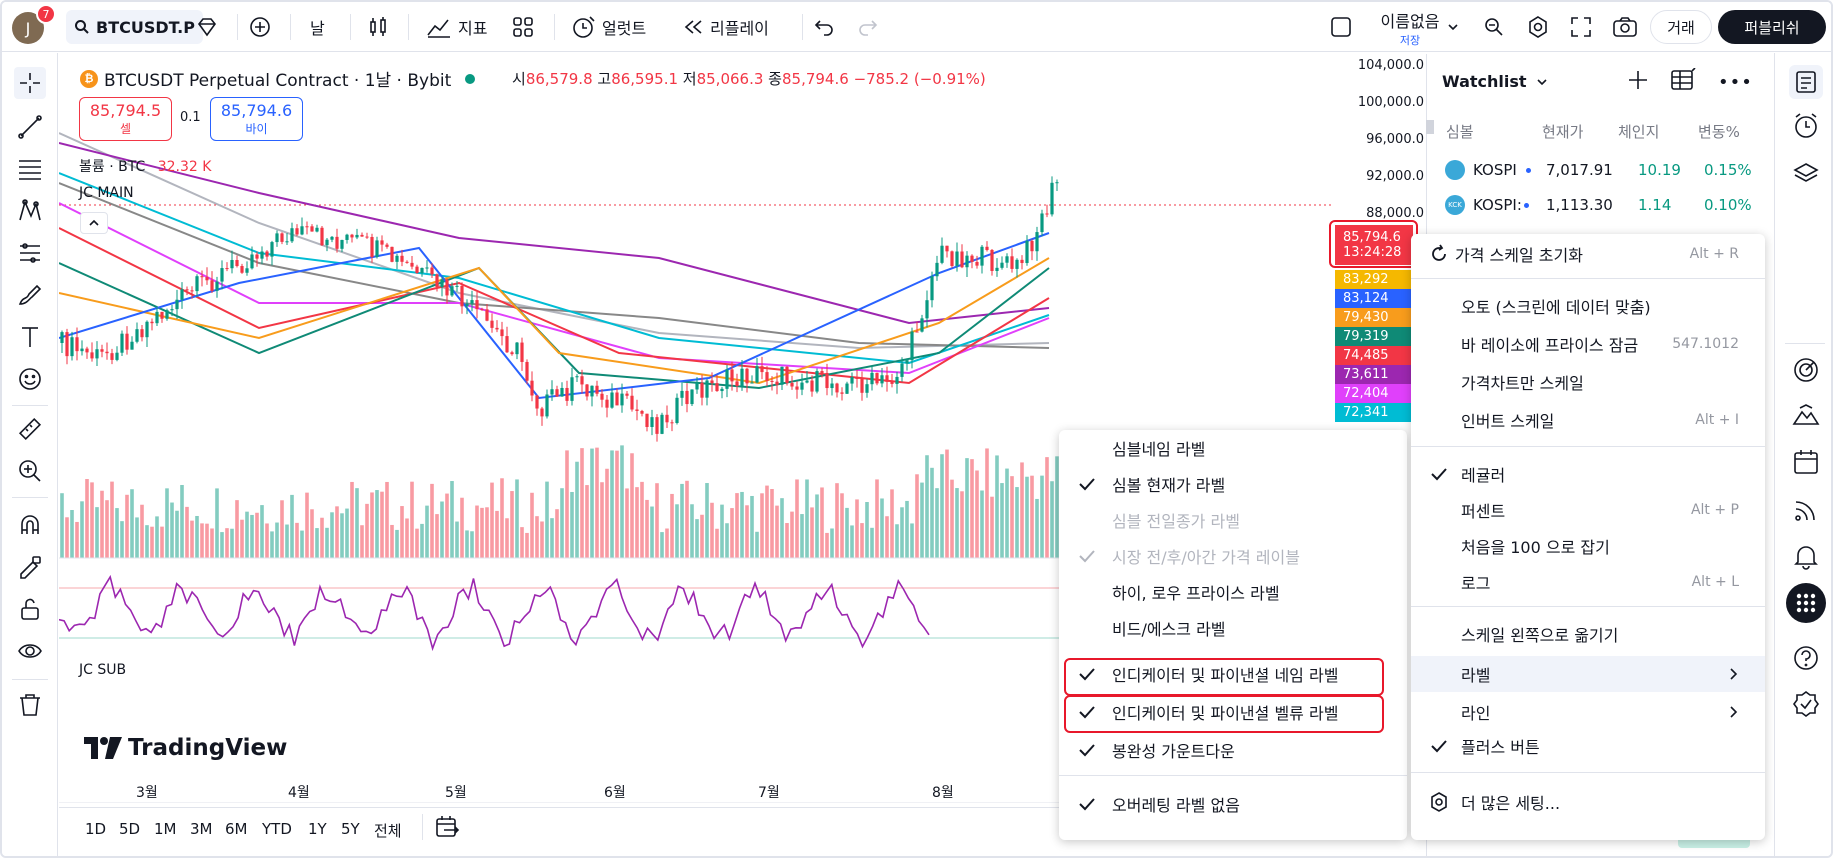 Image resolution: width=1833 pixels, height=858 pixels. What do you see at coordinates (869, 27) in the screenshot?
I see `redo-button` at bounding box center [869, 27].